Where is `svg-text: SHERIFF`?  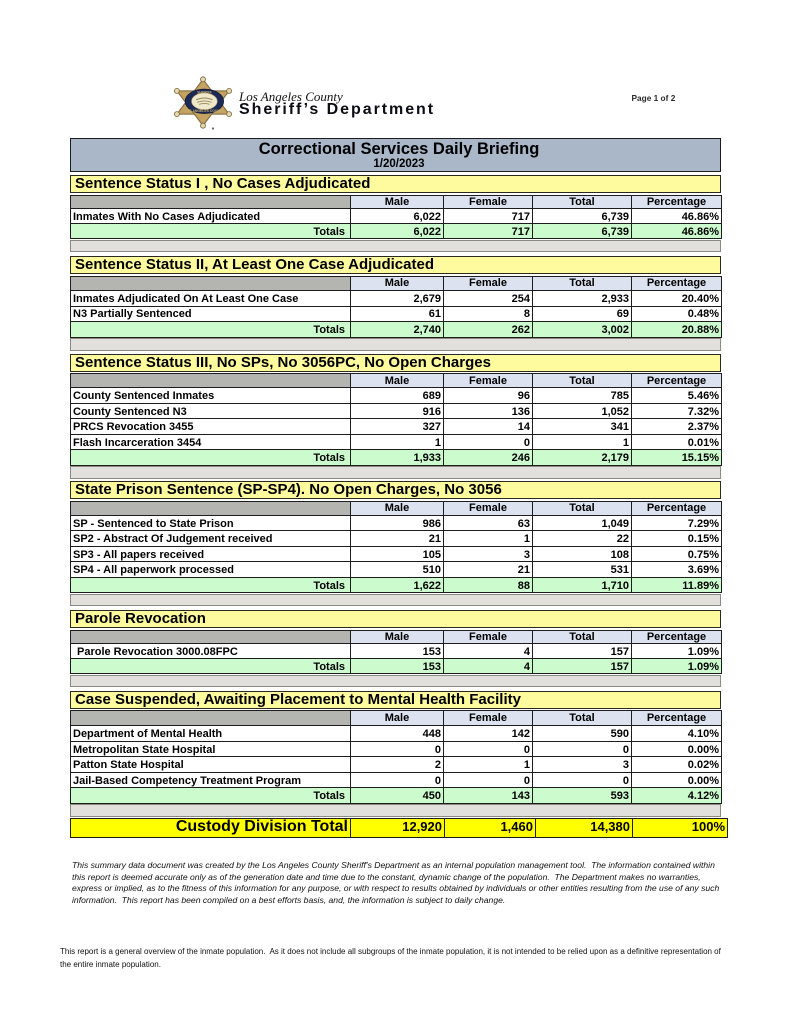
svg-text: SHERIFF is located at coordinates (204, 93).